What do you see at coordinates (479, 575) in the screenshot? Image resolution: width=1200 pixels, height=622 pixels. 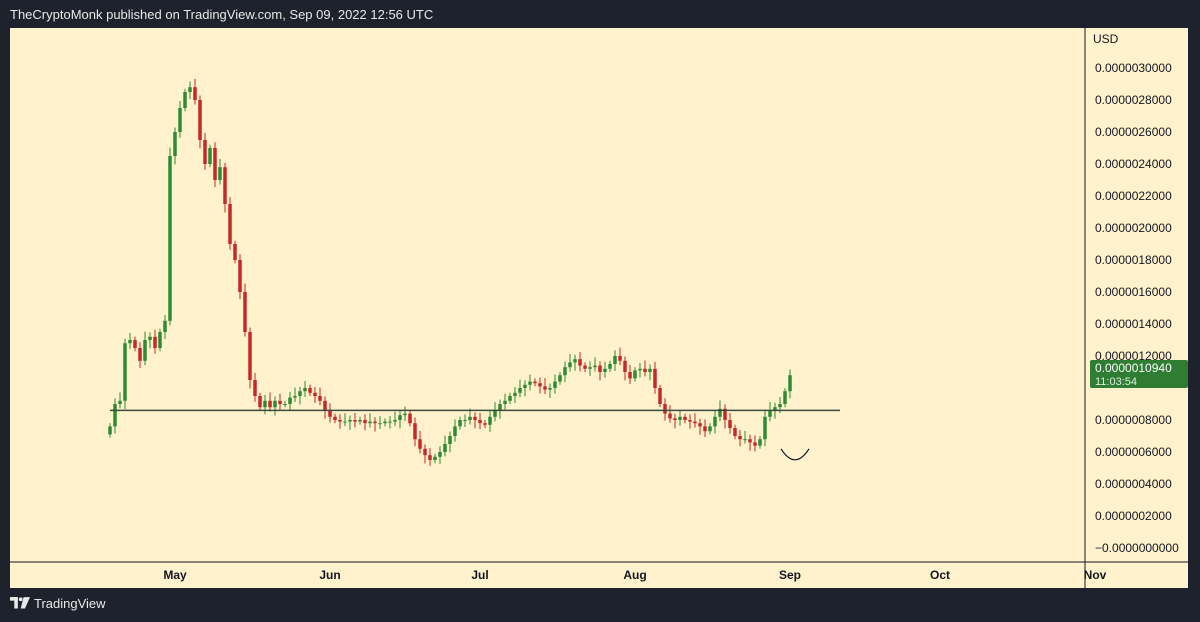 I see `x-tick-label: Jul` at bounding box center [479, 575].